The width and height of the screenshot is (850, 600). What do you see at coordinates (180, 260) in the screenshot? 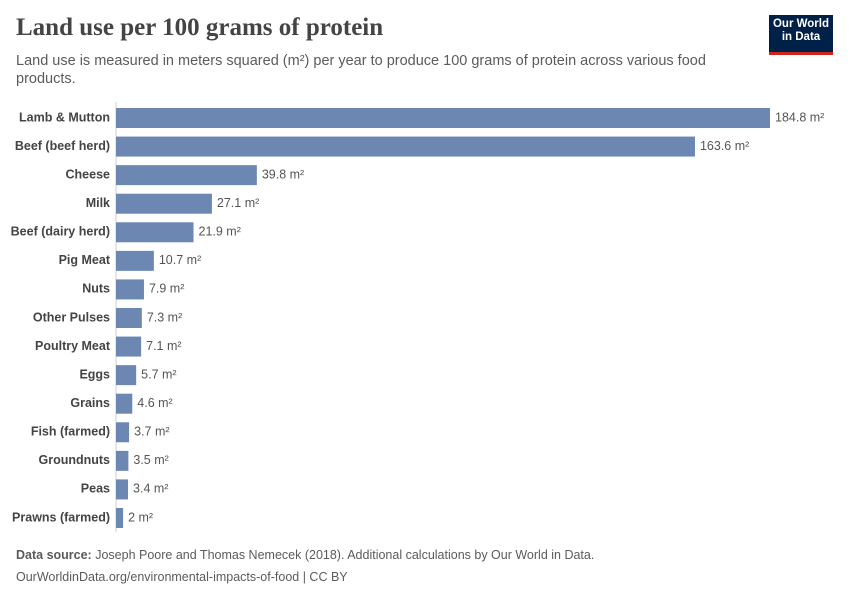
I see `value-label: 10.7 m²` at bounding box center [180, 260].